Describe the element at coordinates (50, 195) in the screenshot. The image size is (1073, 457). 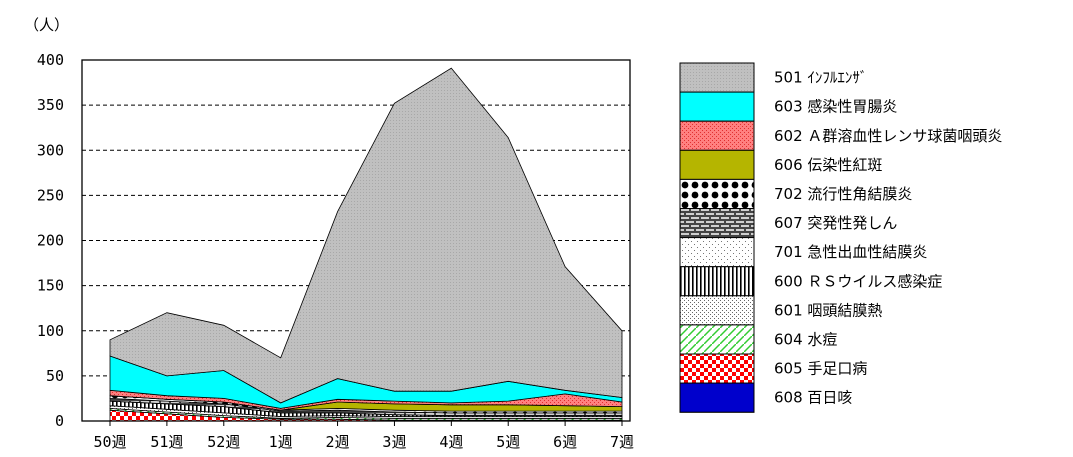
I see `y-tick-label: 250` at that location.